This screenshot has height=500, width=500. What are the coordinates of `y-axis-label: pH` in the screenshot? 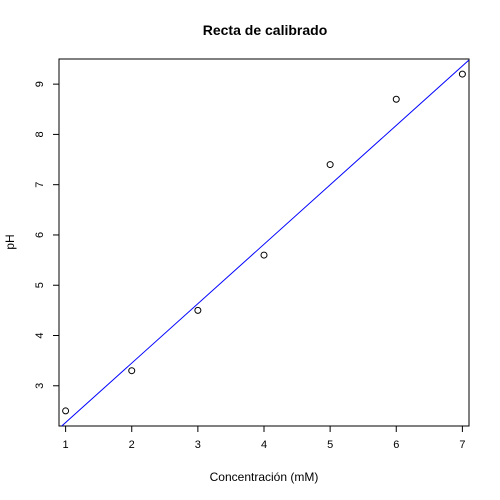 It's located at (10, 241).